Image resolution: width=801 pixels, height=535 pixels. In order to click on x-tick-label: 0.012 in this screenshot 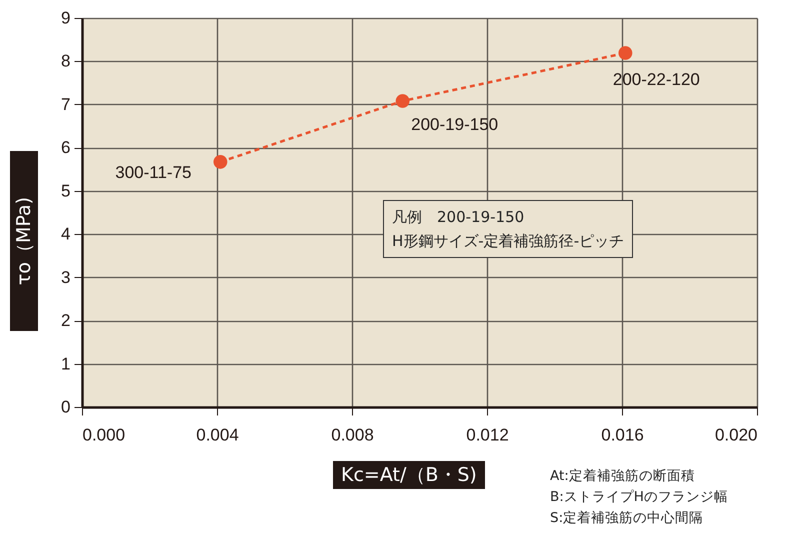, I will do `click(487, 435)`.